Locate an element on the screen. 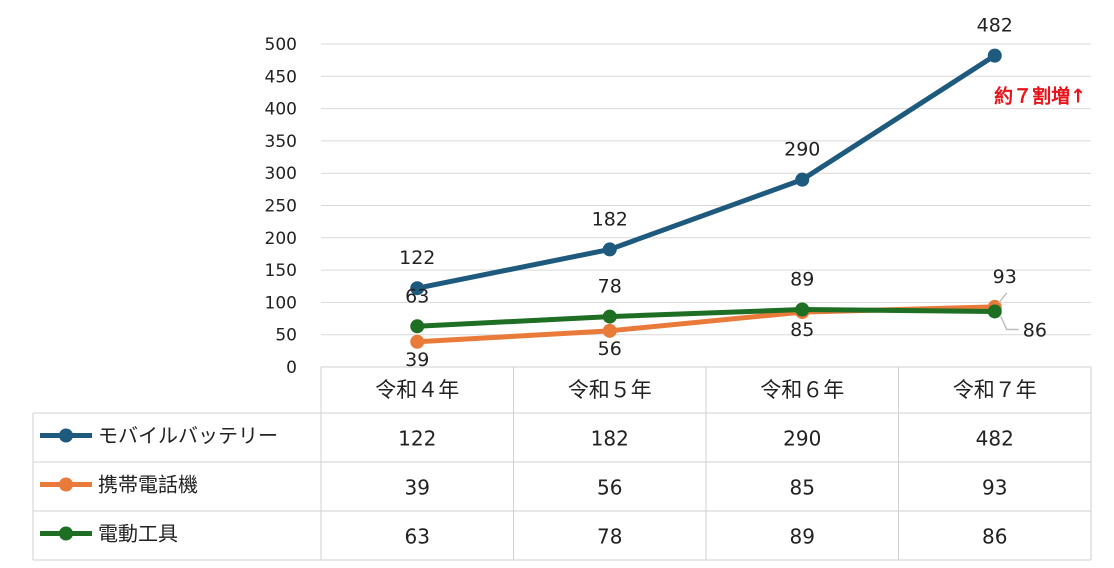 The image size is (1114, 568). y-tick-label: 100 is located at coordinates (281, 303).